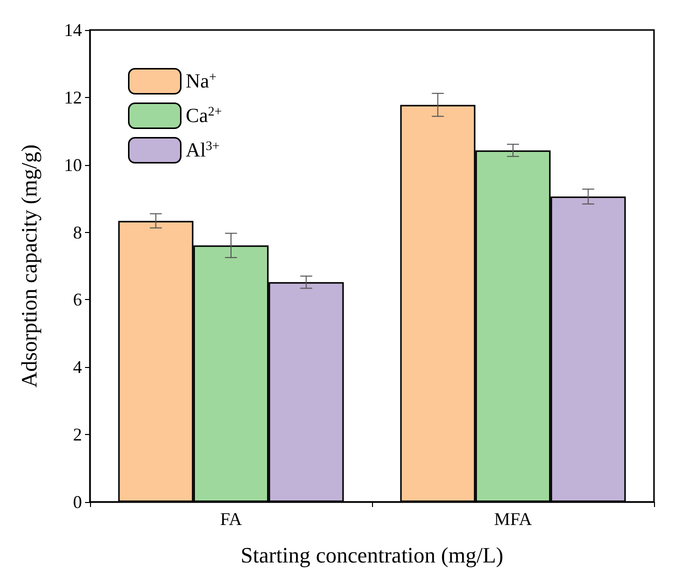 The height and width of the screenshot is (579, 682). Describe the element at coordinates (372, 555) in the screenshot. I see `x-axis-title: Starting concentration (mg/L)` at that location.